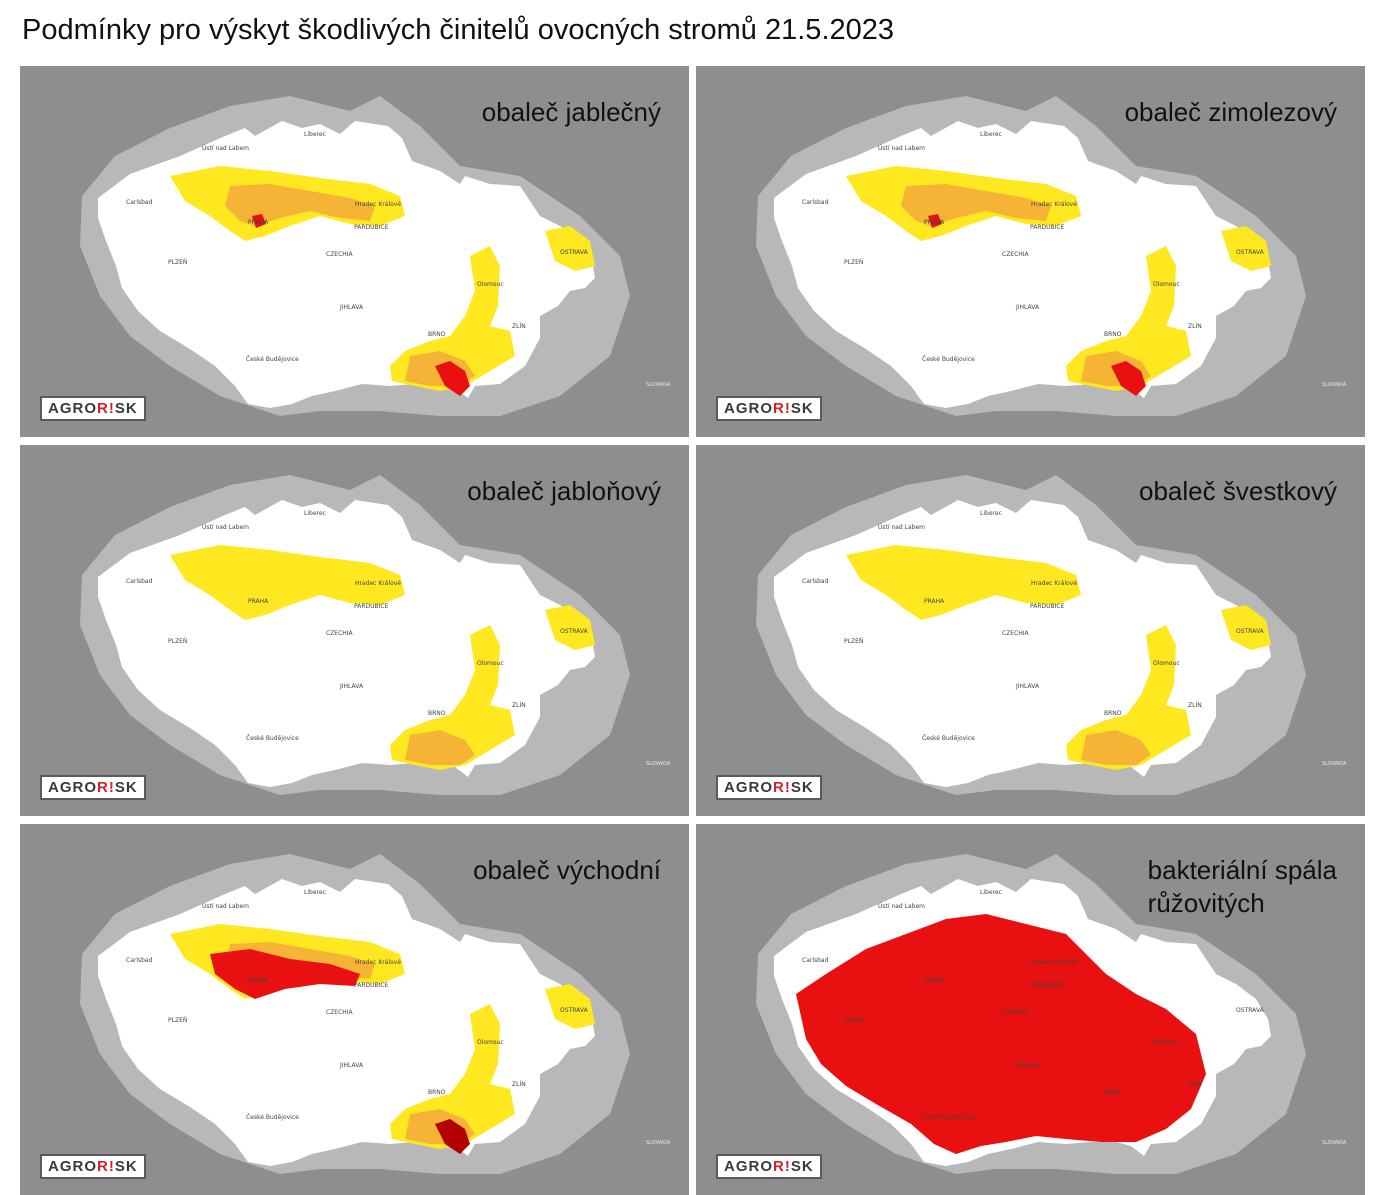 Image resolution: width=1386 pixels, height=1195 pixels. I want to click on pest-name: obaleč švestkový, so click(1238, 491).